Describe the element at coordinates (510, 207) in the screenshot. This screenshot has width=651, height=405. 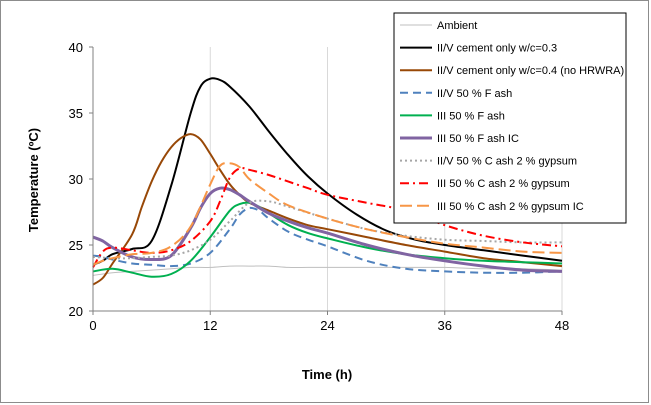
I see `legend-label-8: III 50 % C ash 2 % gypsum IC` at that location.